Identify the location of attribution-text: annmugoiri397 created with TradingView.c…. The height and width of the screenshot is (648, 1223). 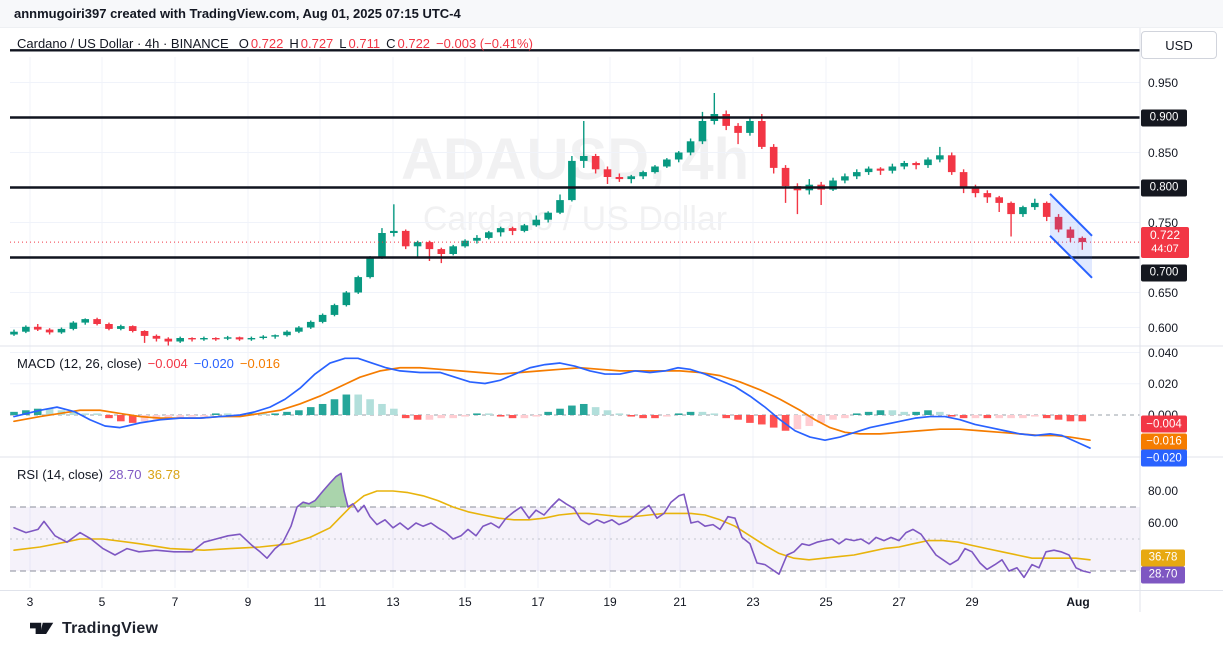
(237, 13).